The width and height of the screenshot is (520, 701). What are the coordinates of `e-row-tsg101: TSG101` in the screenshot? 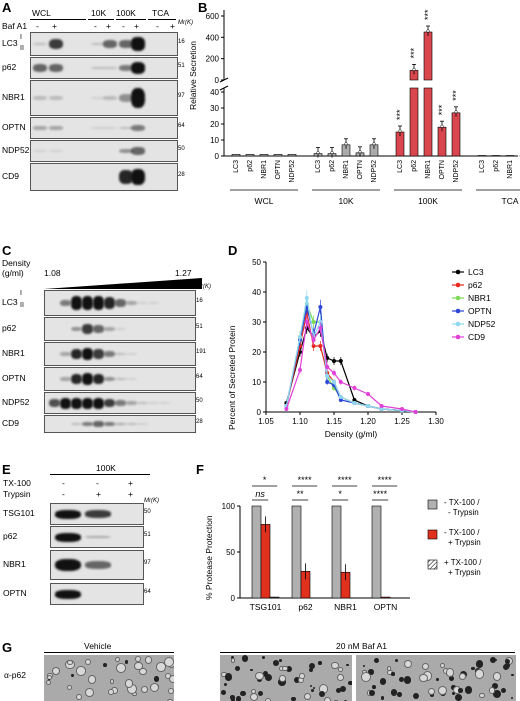 It's located at (19, 513).